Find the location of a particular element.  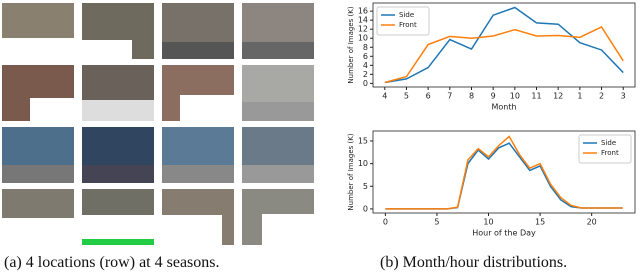

y-tick-label: 8 is located at coordinates (365, 47).